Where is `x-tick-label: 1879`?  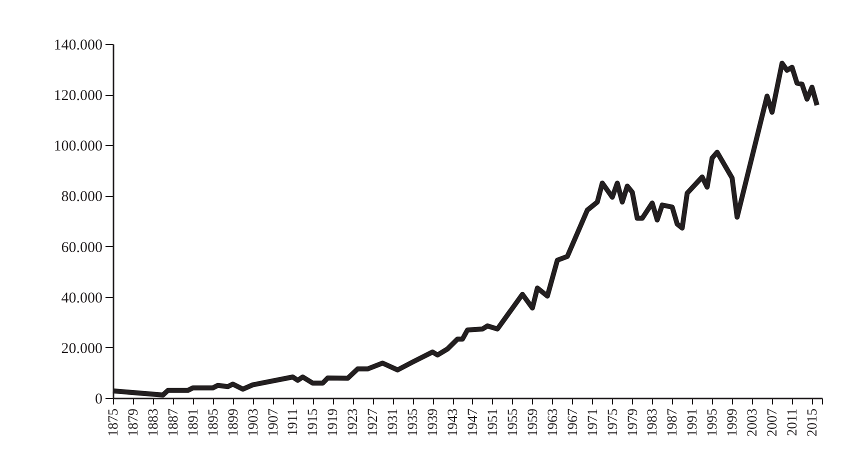 x-tick-label: 1879 is located at coordinates (134, 422).